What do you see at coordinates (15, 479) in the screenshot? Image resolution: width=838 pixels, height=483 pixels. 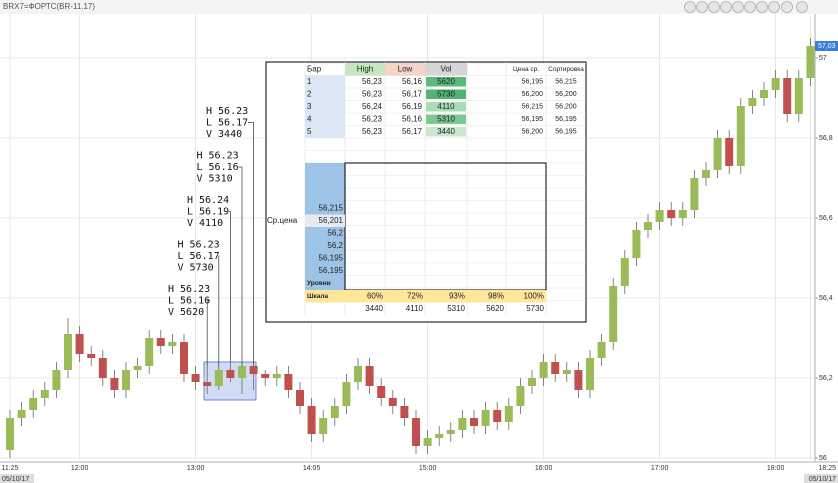 I see `date-label: 05/10/17` at bounding box center [15, 479].